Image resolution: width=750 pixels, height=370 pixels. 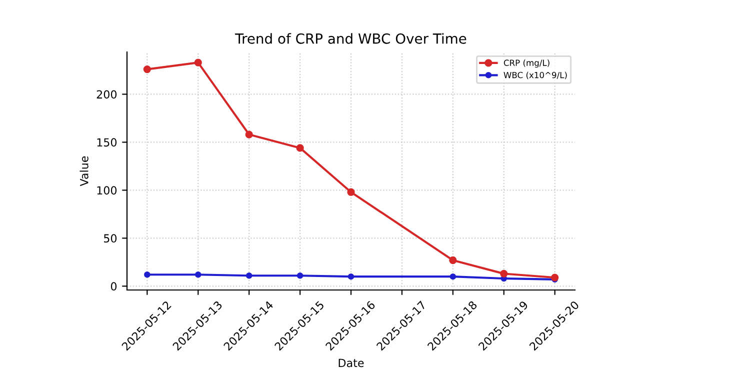 I want to click on y-tick-label: 150, so click(x=107, y=142).